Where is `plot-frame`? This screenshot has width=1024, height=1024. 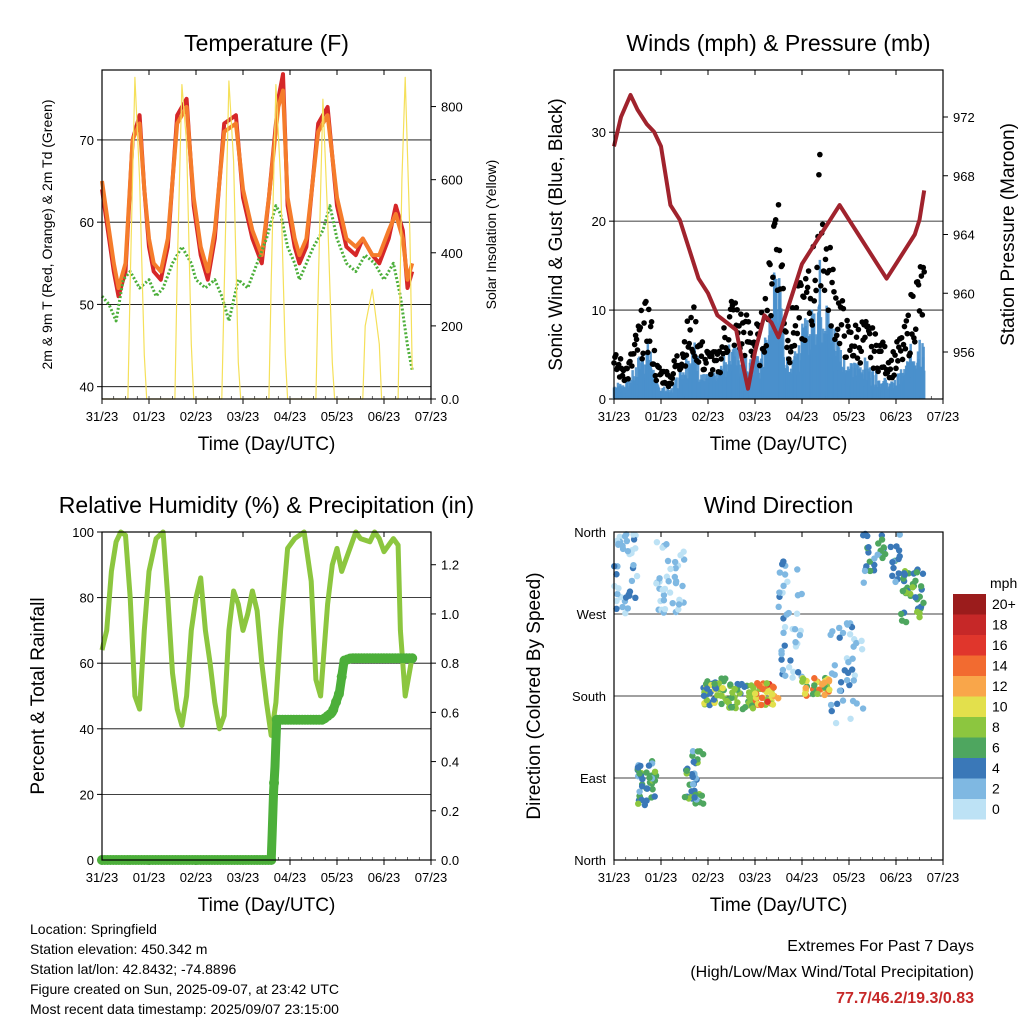
plot-frame is located at coordinates (266, 696).